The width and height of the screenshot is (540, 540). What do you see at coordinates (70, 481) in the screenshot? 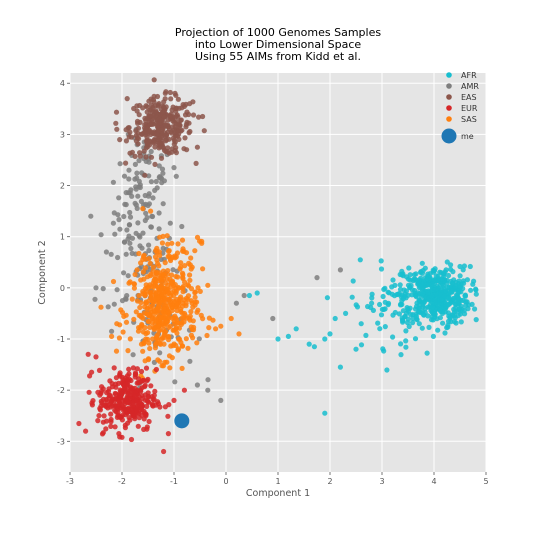
I see `x-tick-label: -3` at bounding box center [70, 481].